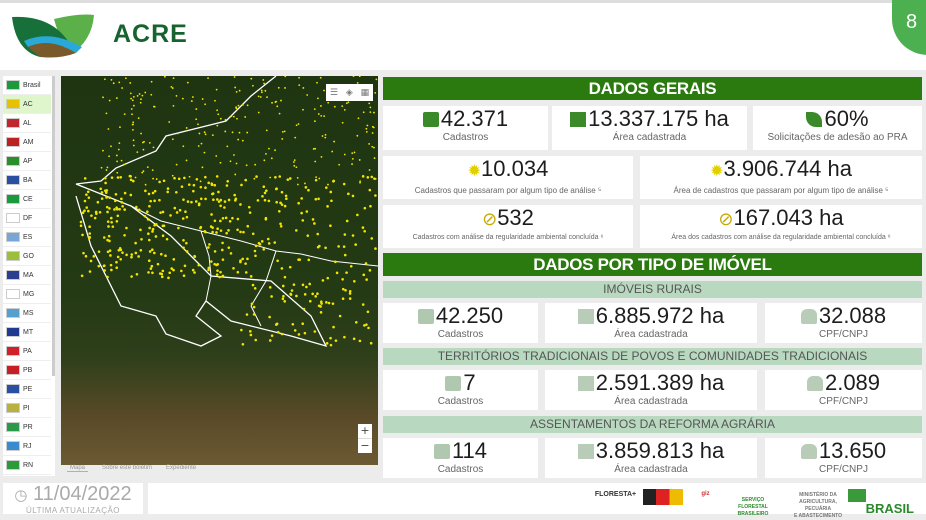 This screenshot has width=926, height=520. Describe the element at coordinates (333, 92) in the screenshot. I see `legend-icon: ☰` at that location.